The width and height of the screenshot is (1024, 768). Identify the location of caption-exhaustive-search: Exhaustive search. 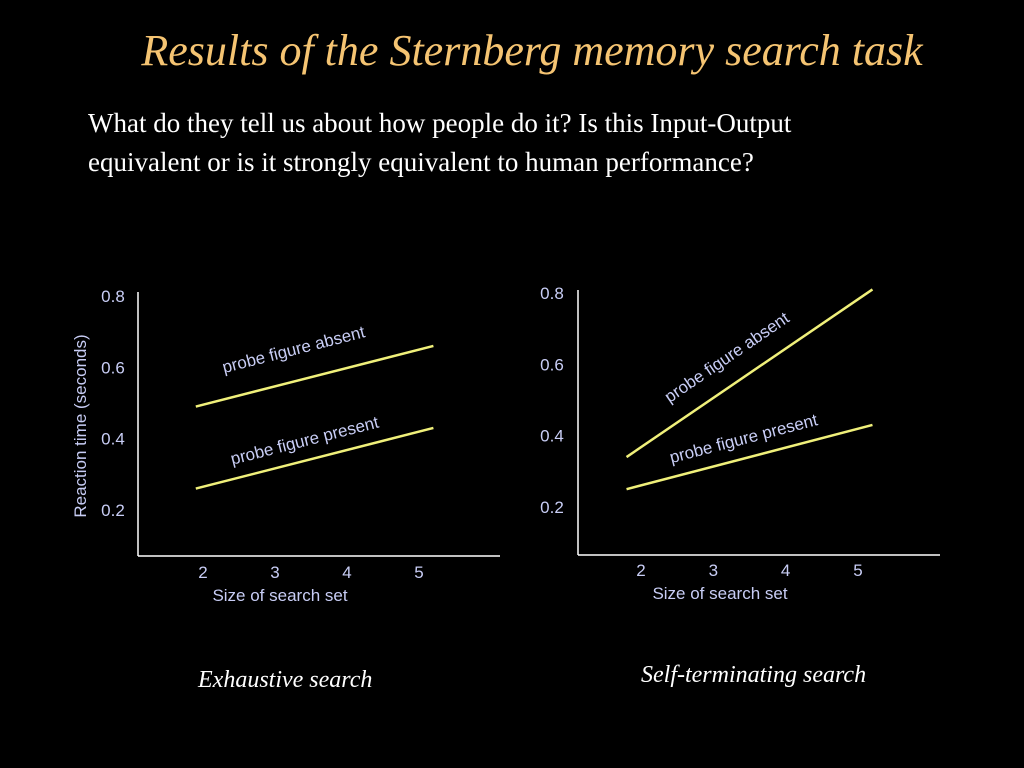
(285, 680).